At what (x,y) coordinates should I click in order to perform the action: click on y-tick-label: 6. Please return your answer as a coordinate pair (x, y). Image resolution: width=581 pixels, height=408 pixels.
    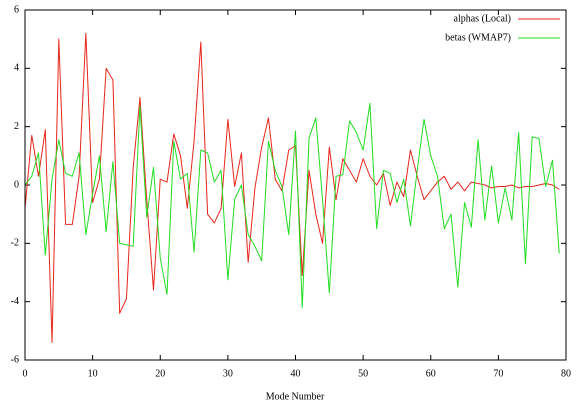
    Looking at the image, I should click on (16, 9).